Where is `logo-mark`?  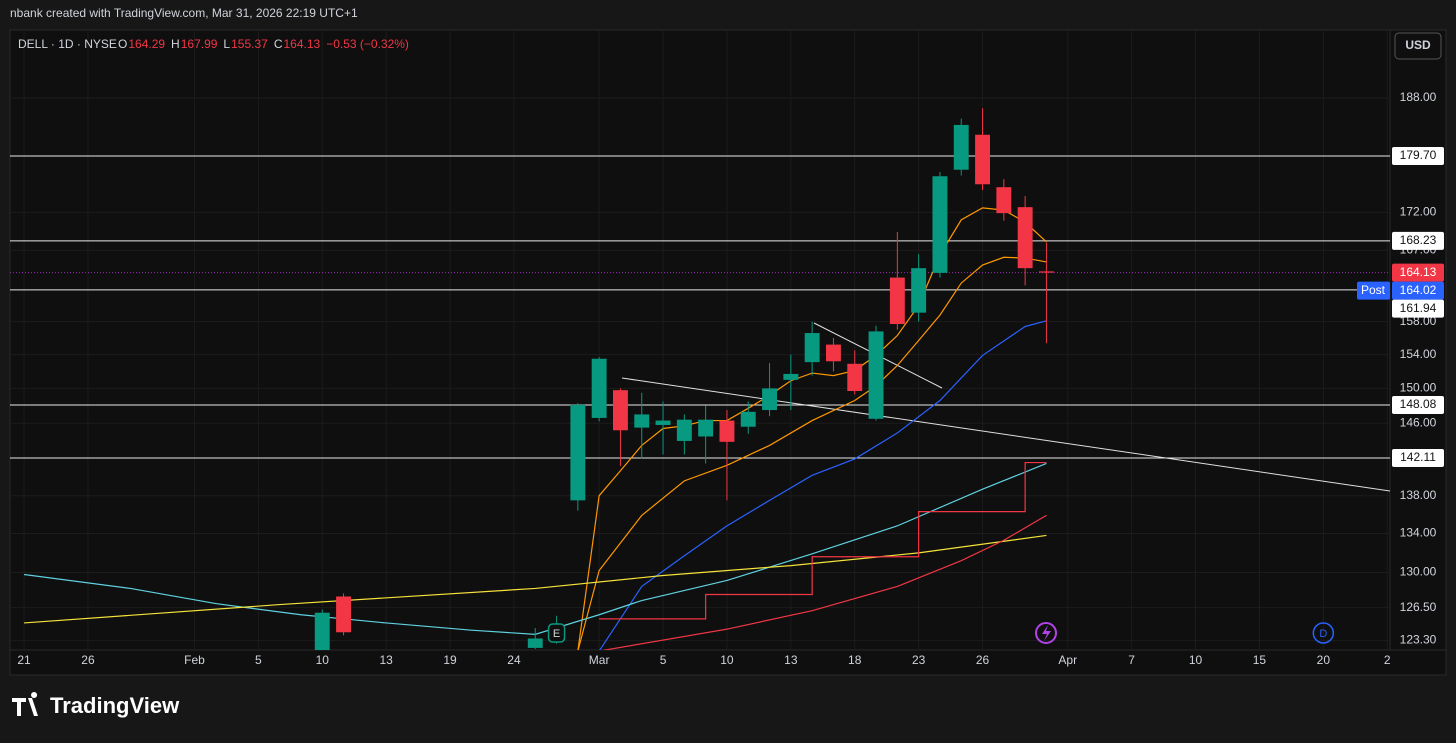 logo-mark is located at coordinates (25, 704).